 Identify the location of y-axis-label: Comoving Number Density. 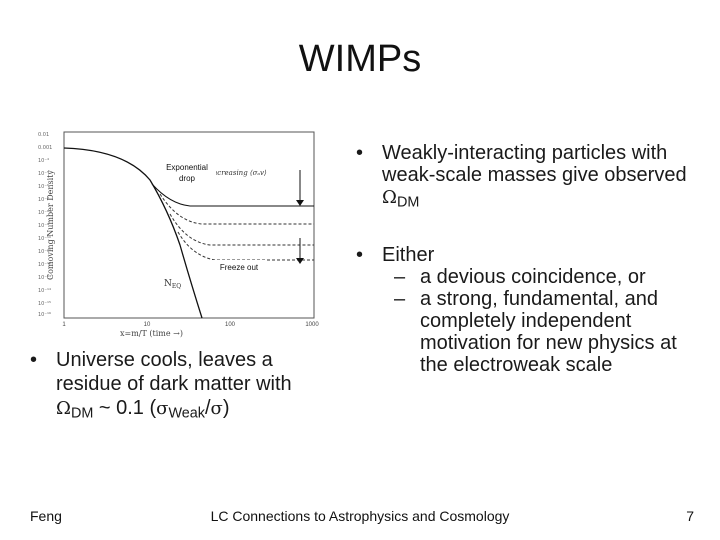
(50, 225).